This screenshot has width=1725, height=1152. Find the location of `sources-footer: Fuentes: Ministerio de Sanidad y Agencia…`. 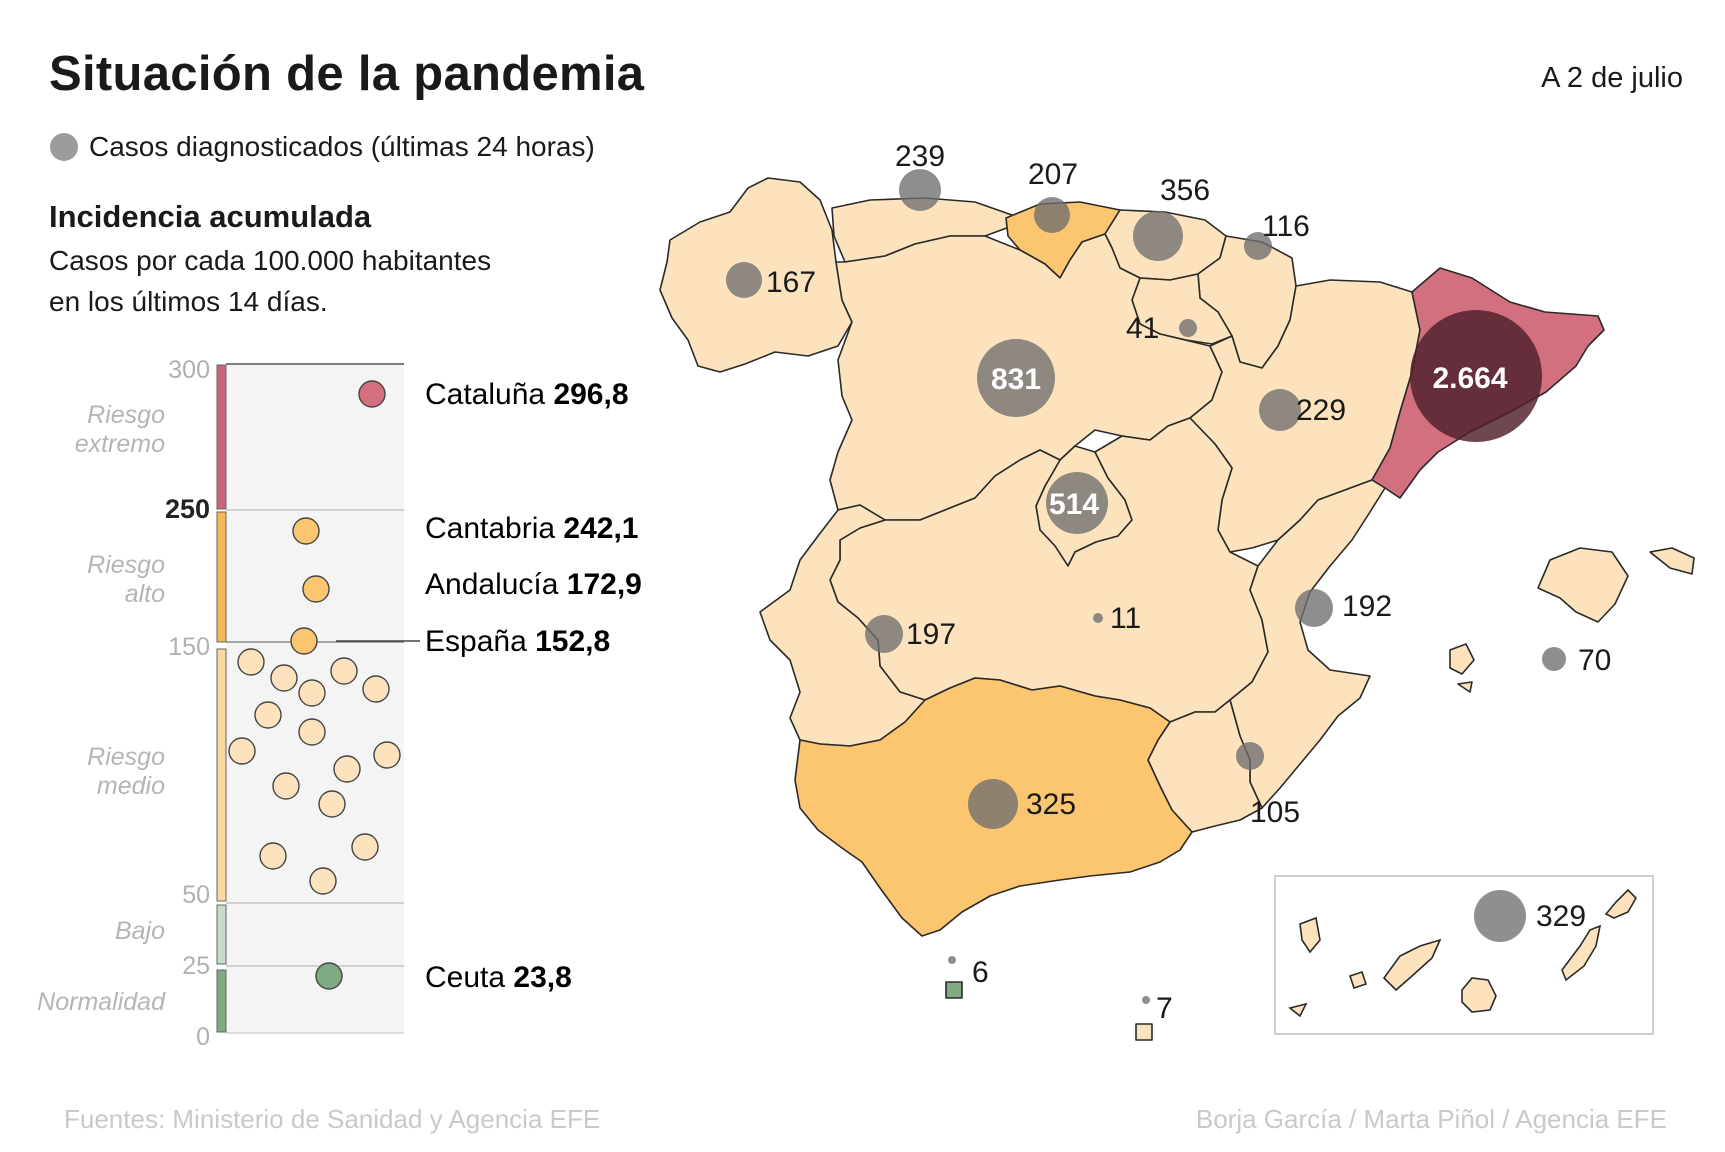

sources-footer: Fuentes: Ministerio de Sanidad y Agencia… is located at coordinates (332, 1119).